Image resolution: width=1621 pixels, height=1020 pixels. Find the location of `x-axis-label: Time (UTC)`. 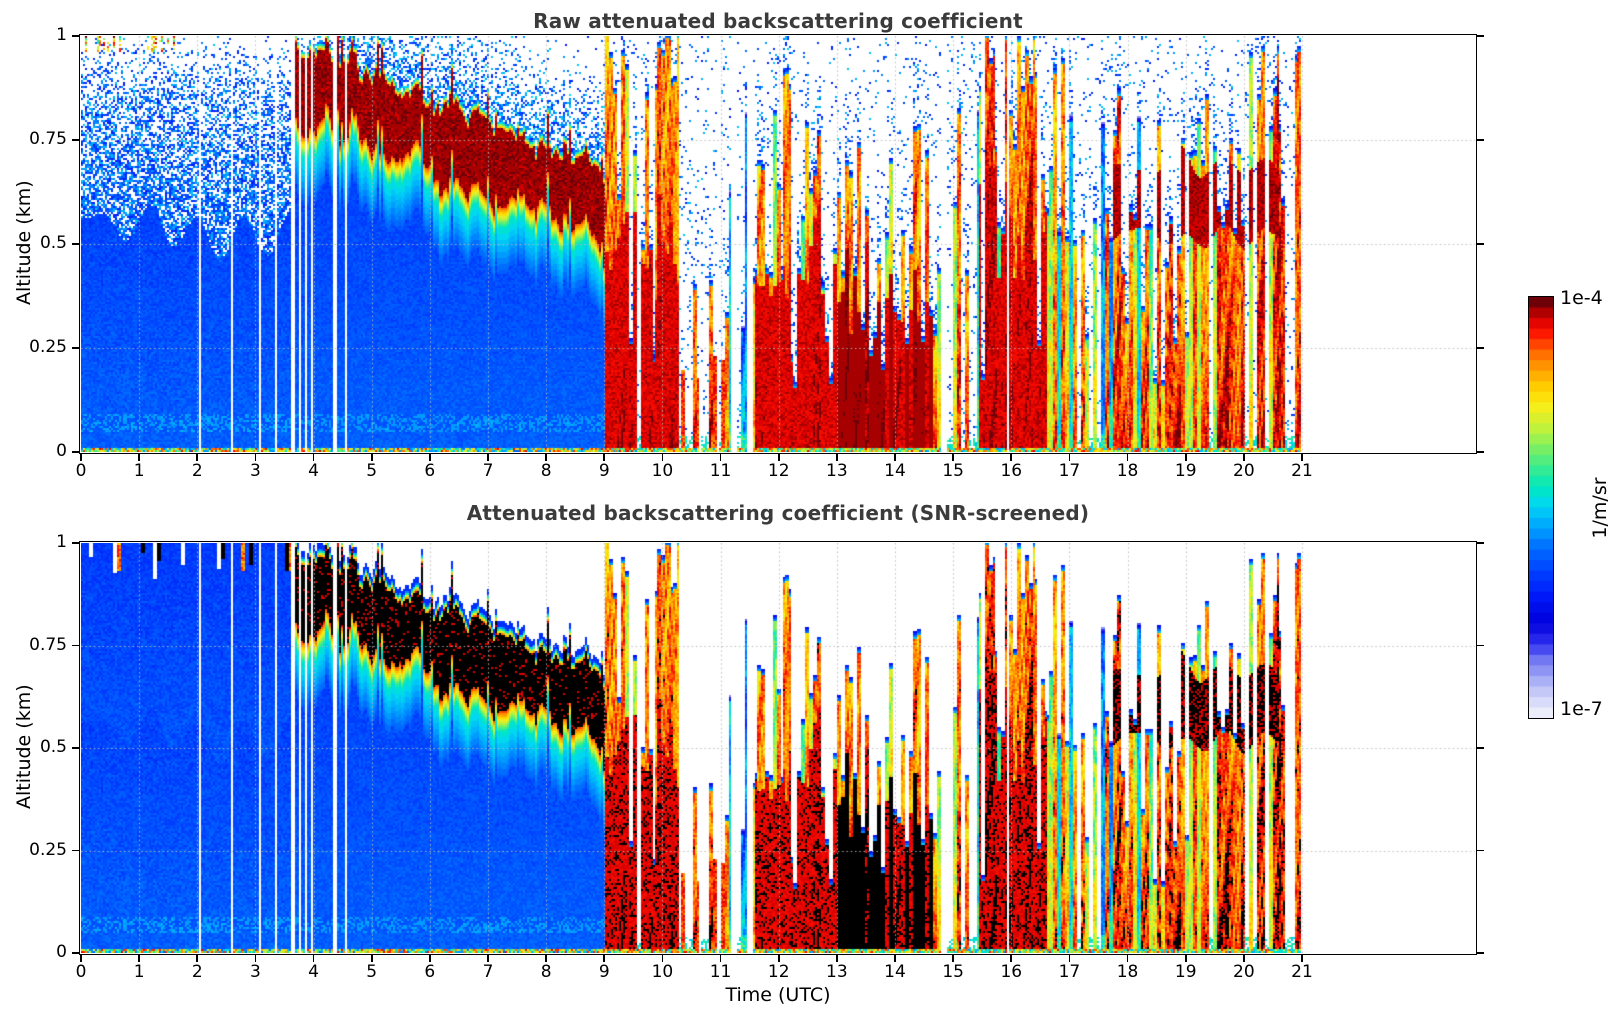

x-axis-label: Time (UTC) is located at coordinates (778, 995).